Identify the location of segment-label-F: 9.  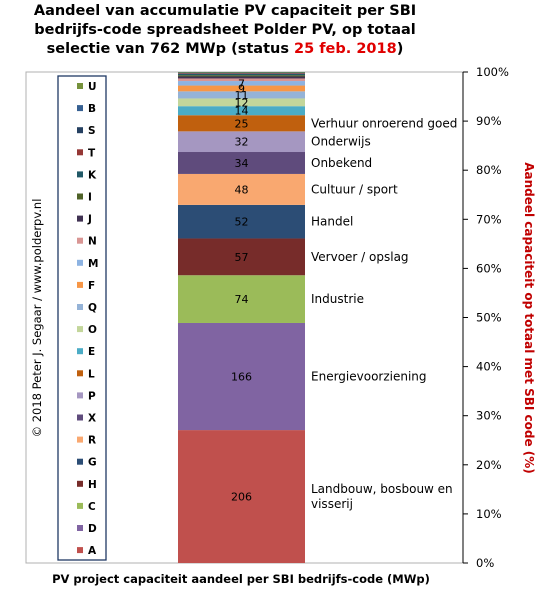
(241, 88).